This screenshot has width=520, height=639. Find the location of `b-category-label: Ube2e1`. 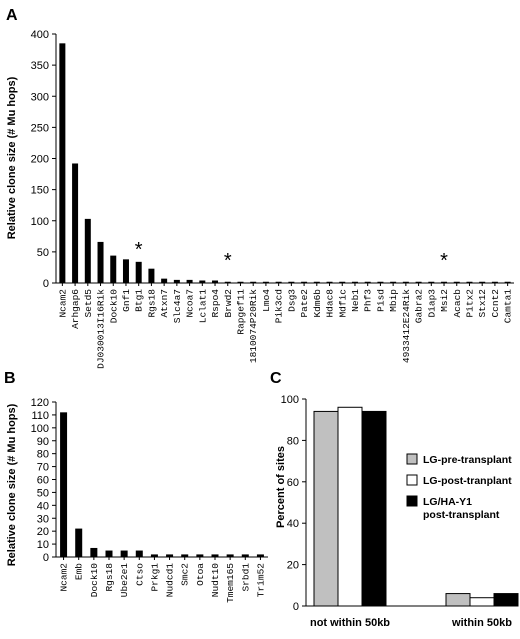

b-category-label: Ube2e1 is located at coordinates (124, 580).